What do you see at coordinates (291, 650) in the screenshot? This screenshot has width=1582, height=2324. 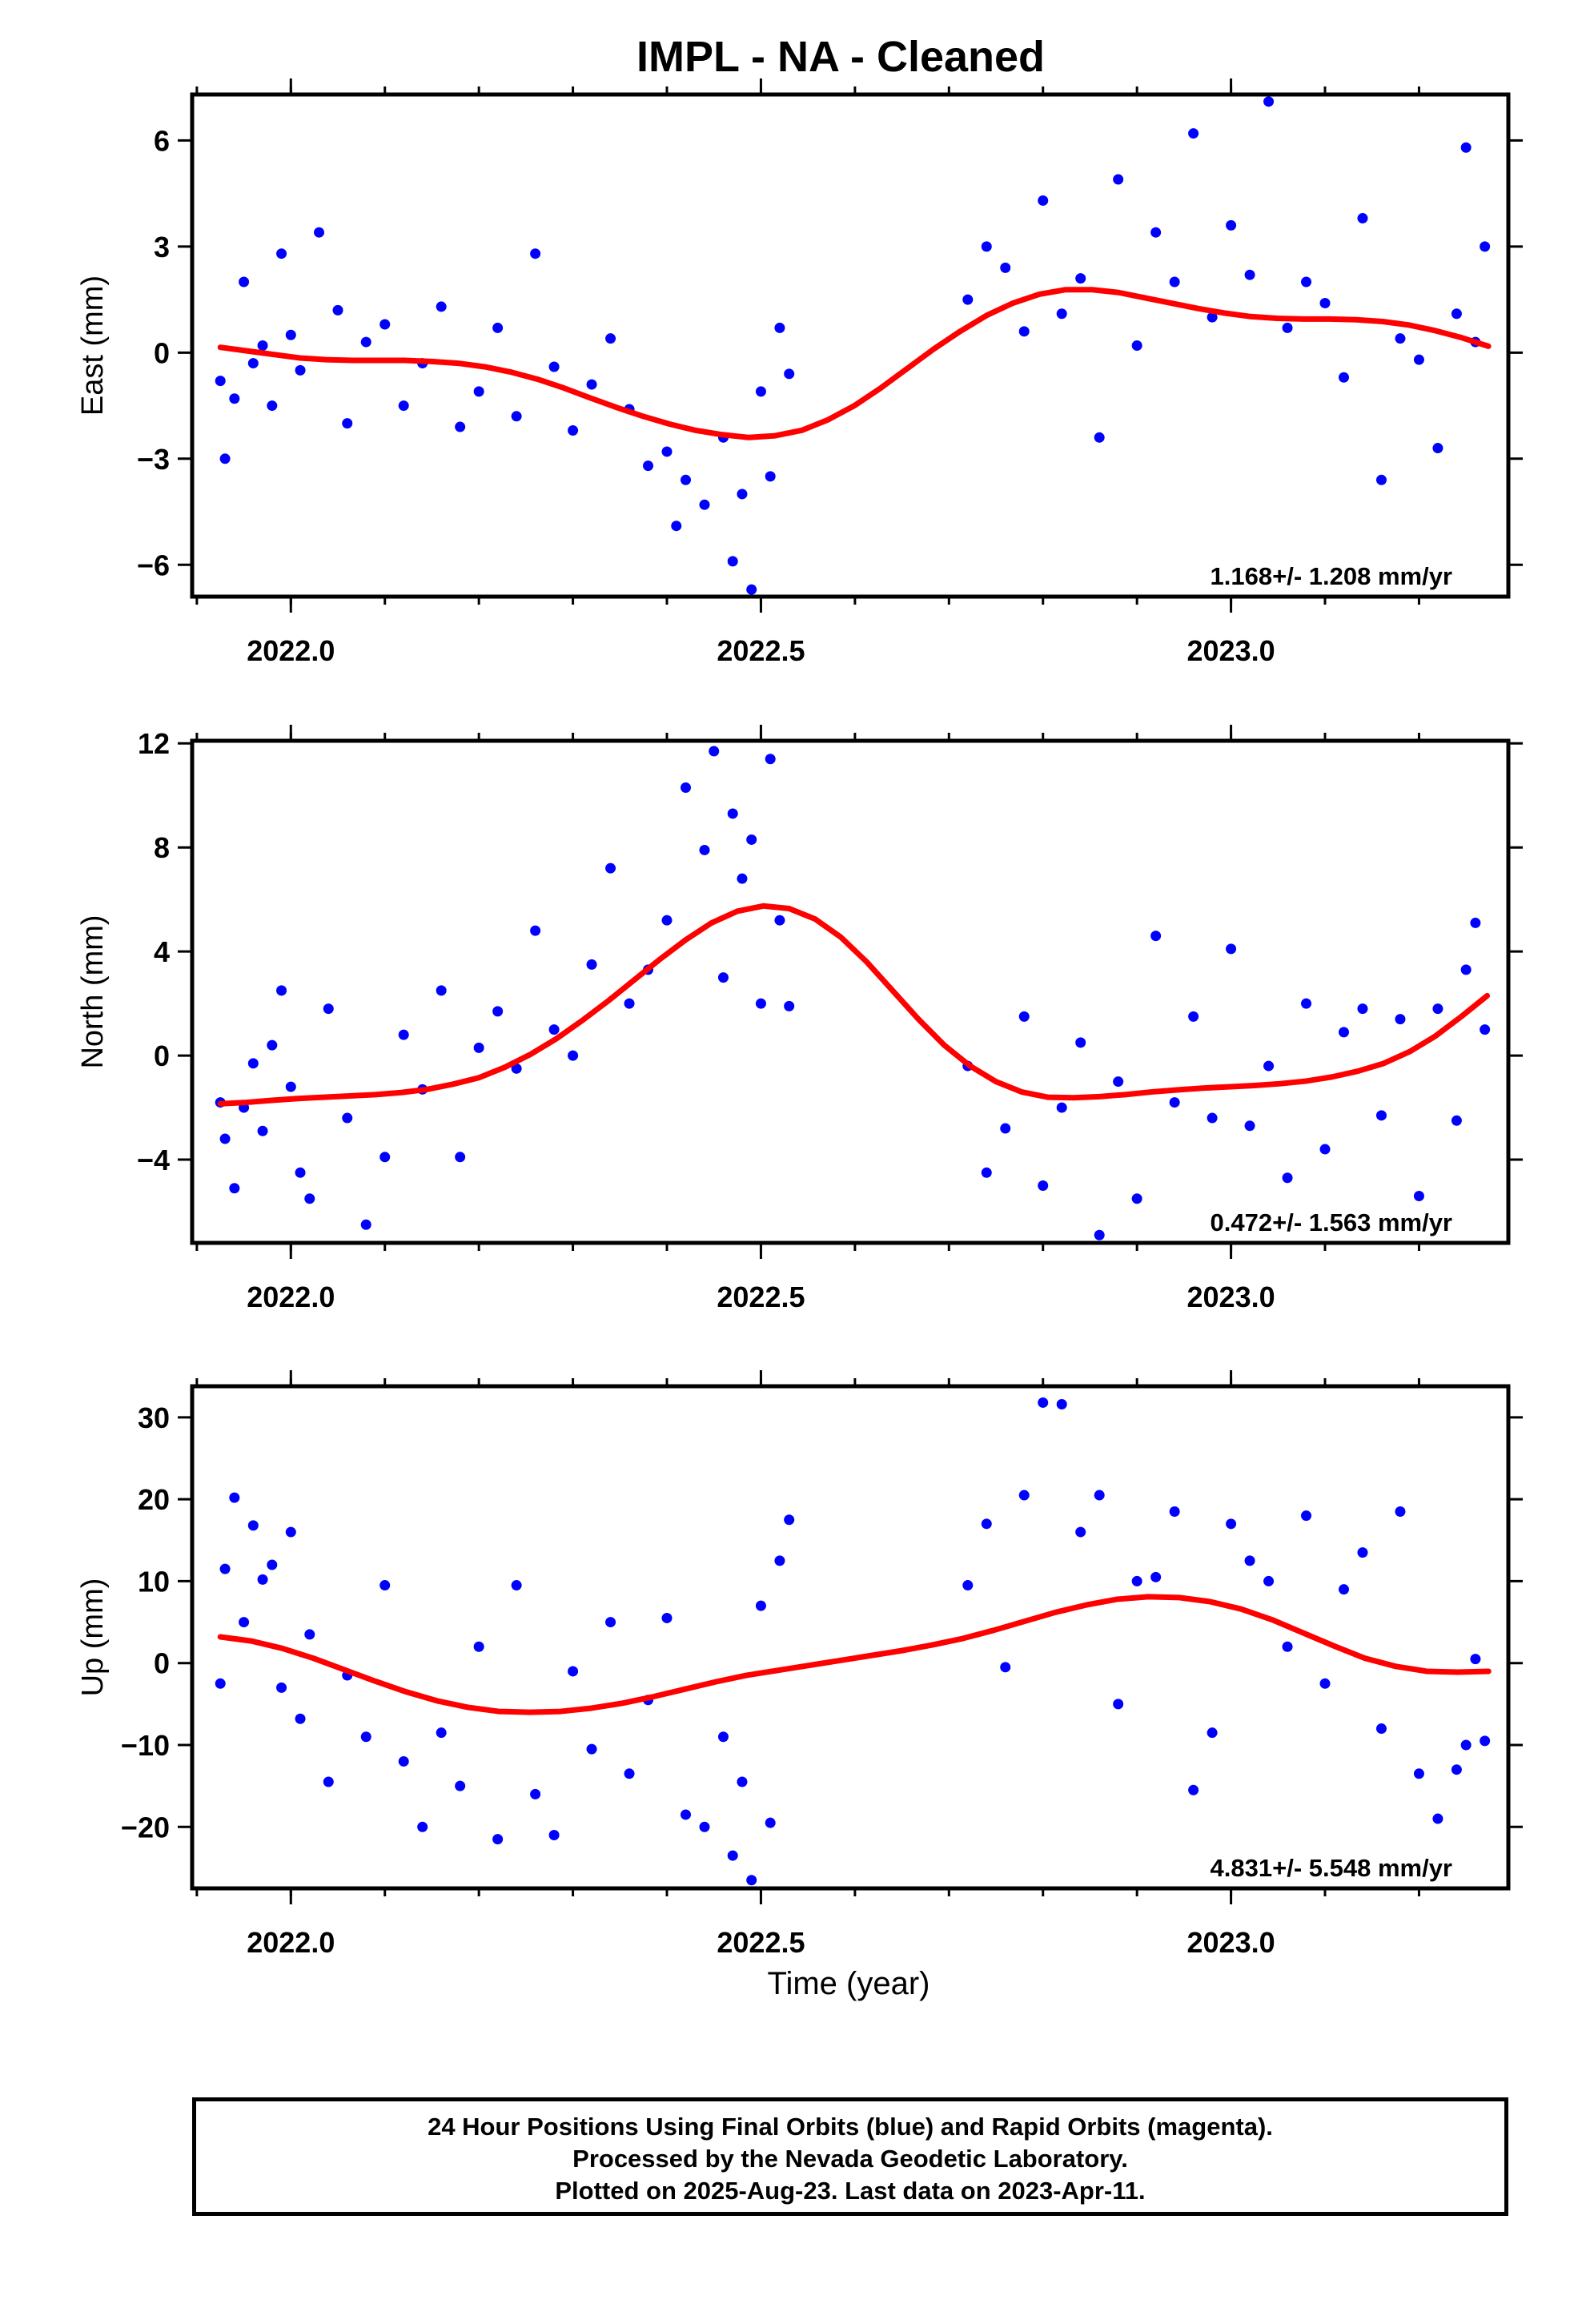 I see `x-tick-label: 2022.0` at bounding box center [291, 650].